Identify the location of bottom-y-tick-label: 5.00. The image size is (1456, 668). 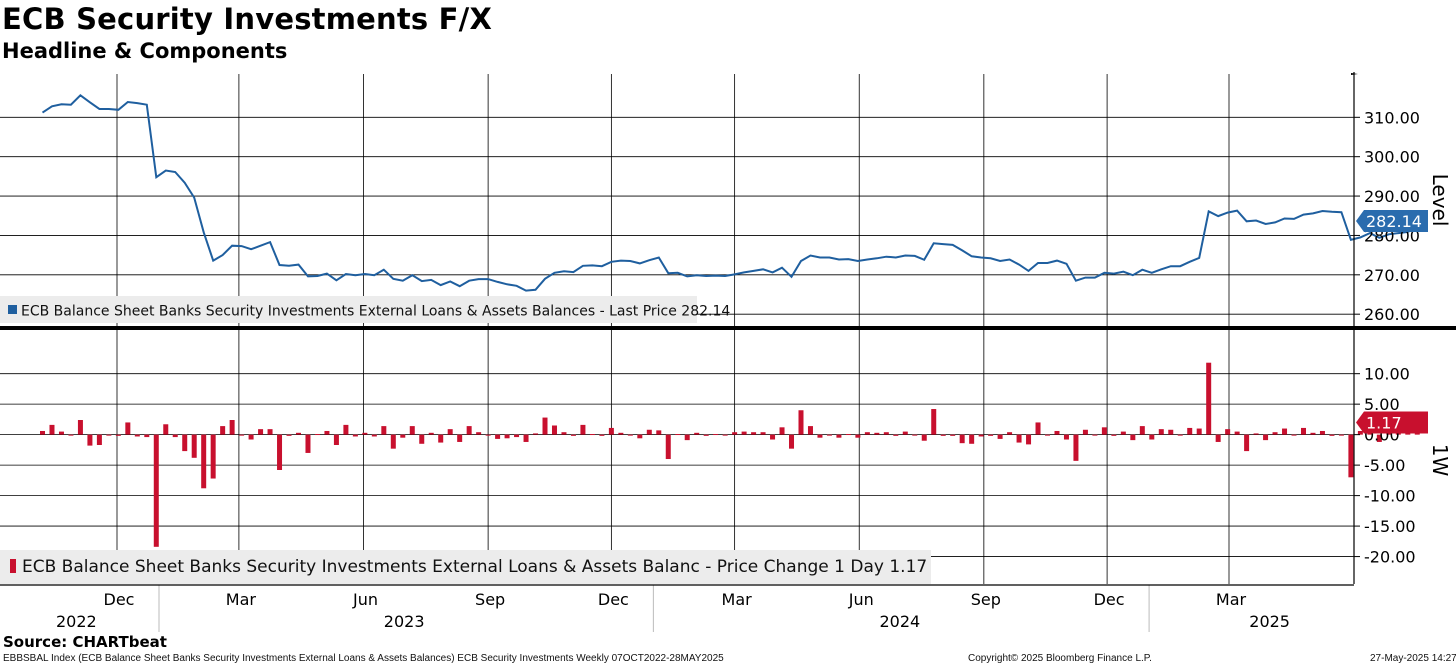
(1382, 404).